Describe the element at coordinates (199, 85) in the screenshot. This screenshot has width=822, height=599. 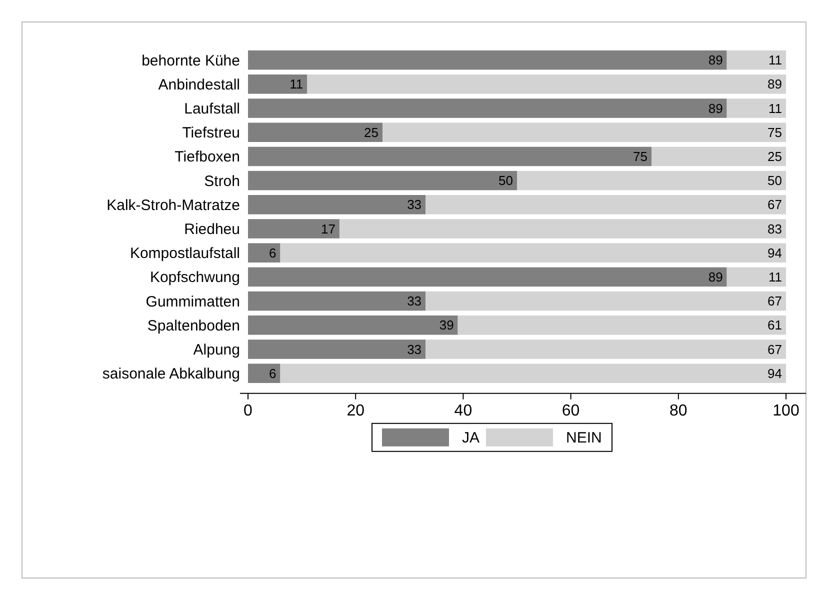
I see `y-tick-label: Anbindestall` at that location.